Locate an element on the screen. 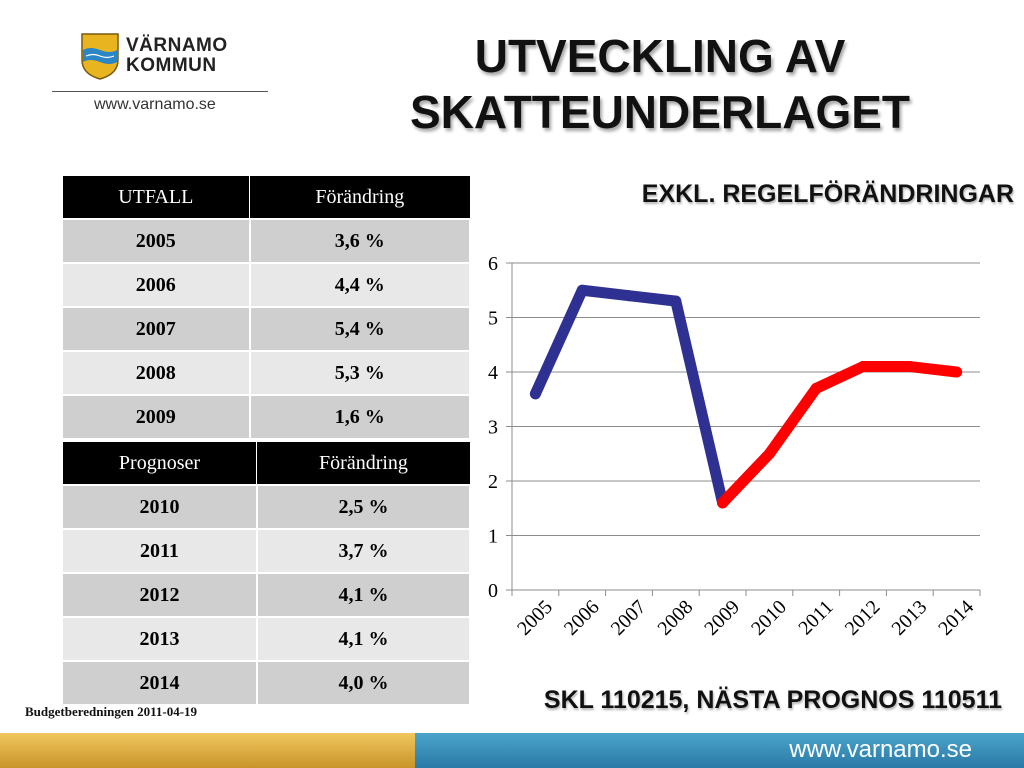  change-cell: 2,5 % is located at coordinates (363, 507).